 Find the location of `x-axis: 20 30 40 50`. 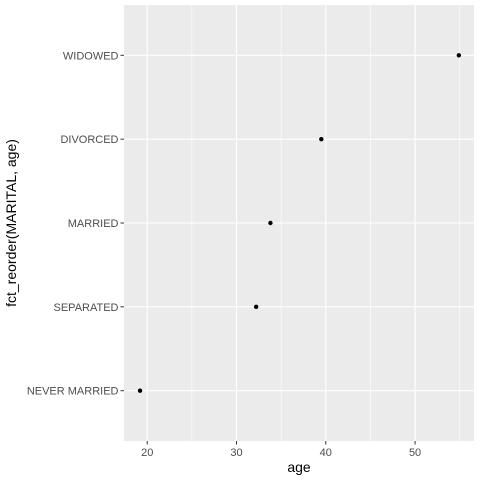

x-axis: 20 30 40 50 is located at coordinates (281, 450).